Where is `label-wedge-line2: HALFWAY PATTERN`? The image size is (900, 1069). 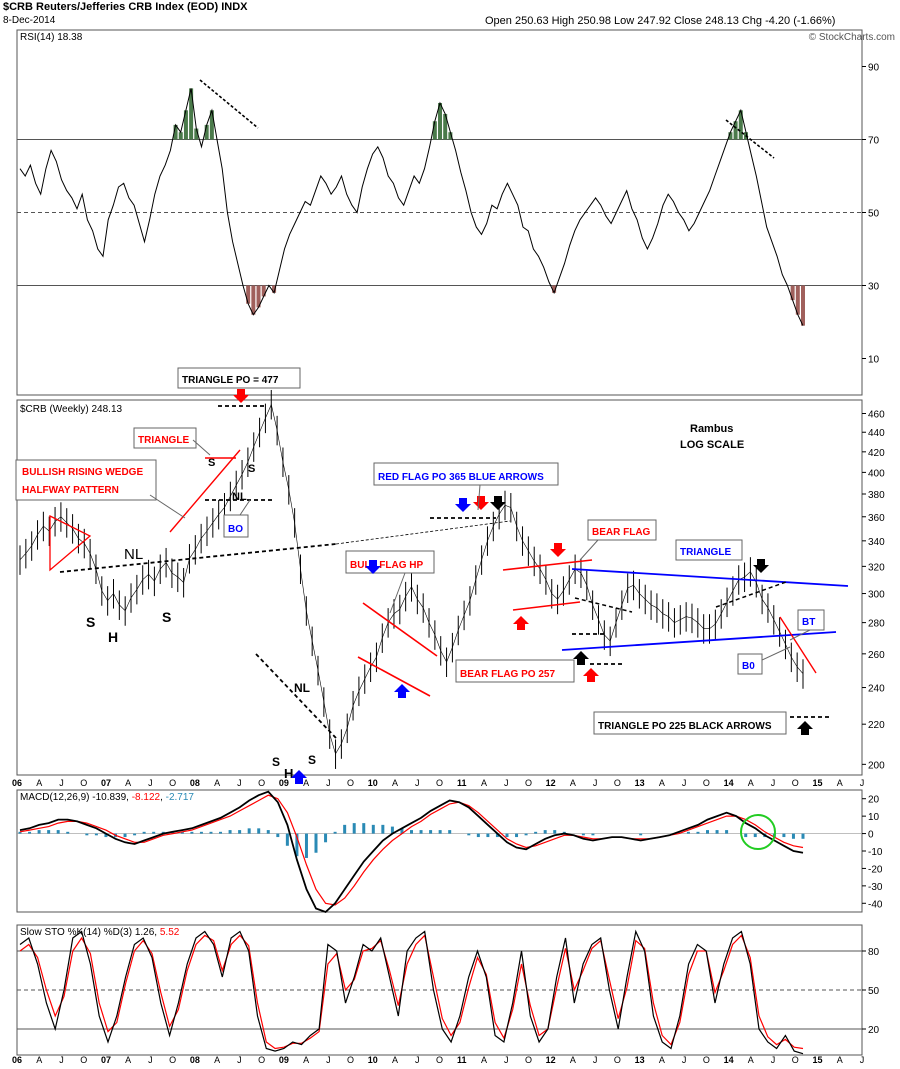
label-wedge-line2: HALFWAY PATTERN is located at coordinates (70, 490).